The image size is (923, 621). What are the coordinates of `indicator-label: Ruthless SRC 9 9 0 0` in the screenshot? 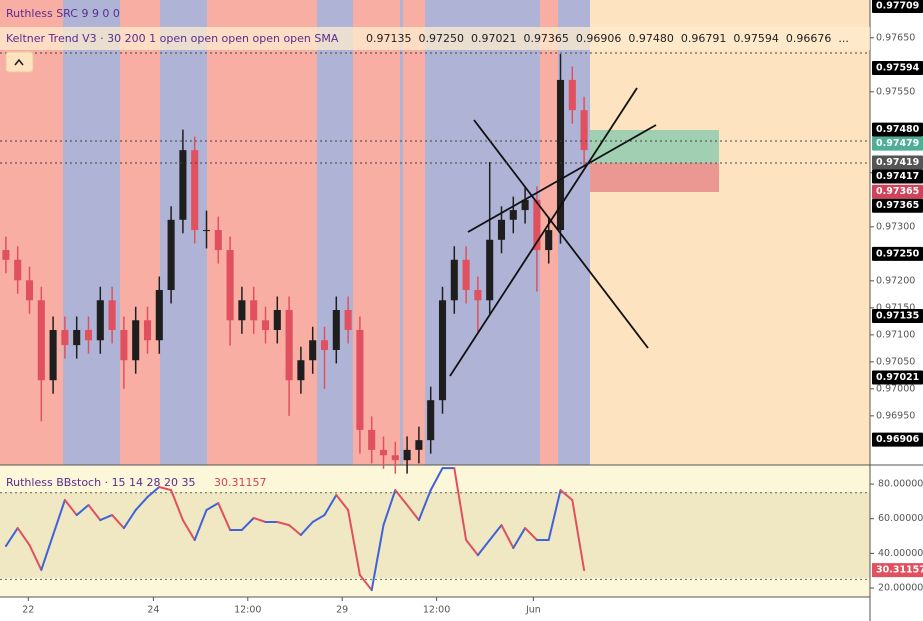 It's located at (63, 13).